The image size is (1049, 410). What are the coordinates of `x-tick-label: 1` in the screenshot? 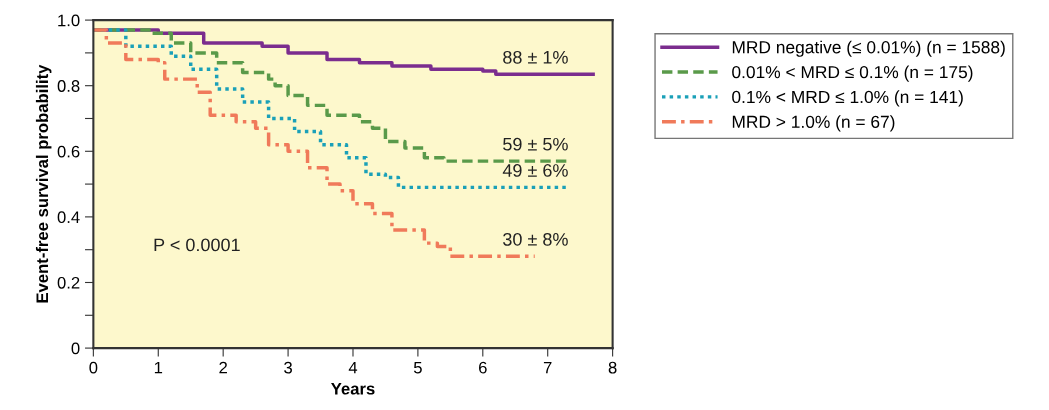 It's located at (158, 367).